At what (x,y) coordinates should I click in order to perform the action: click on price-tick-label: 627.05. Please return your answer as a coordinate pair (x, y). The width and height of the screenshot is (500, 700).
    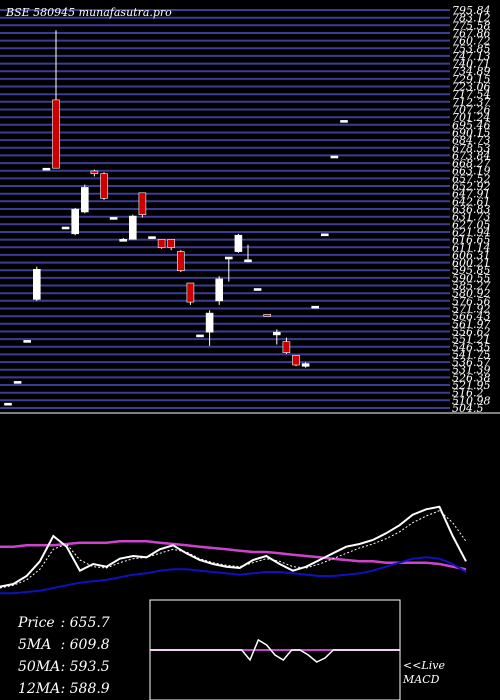
    Looking at the image, I should click on (471, 224).